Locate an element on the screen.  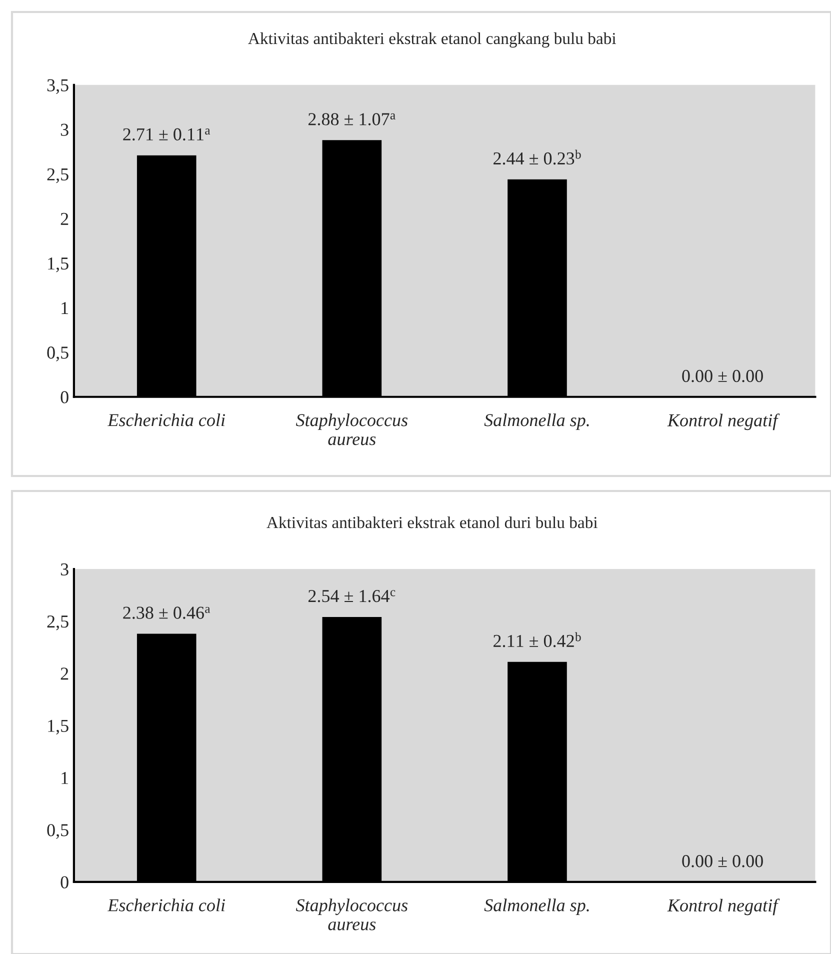
data-label: 2.38 ± 0.46$^{a}$ is located at coordinates (166, 612).